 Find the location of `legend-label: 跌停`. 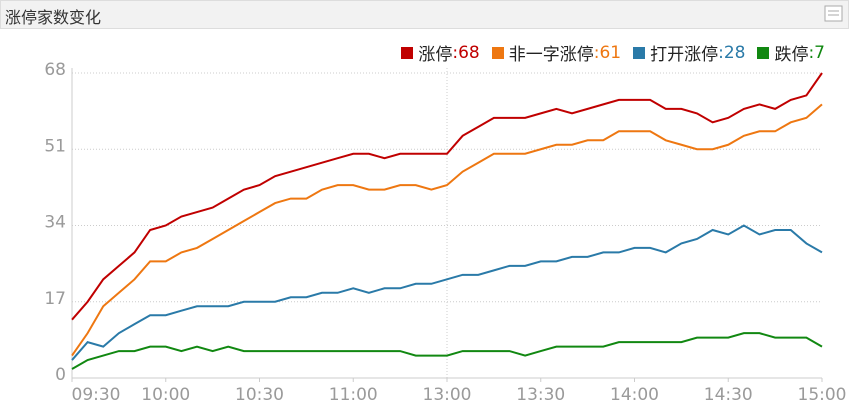

legend-label: 跌停 is located at coordinates (791, 55).